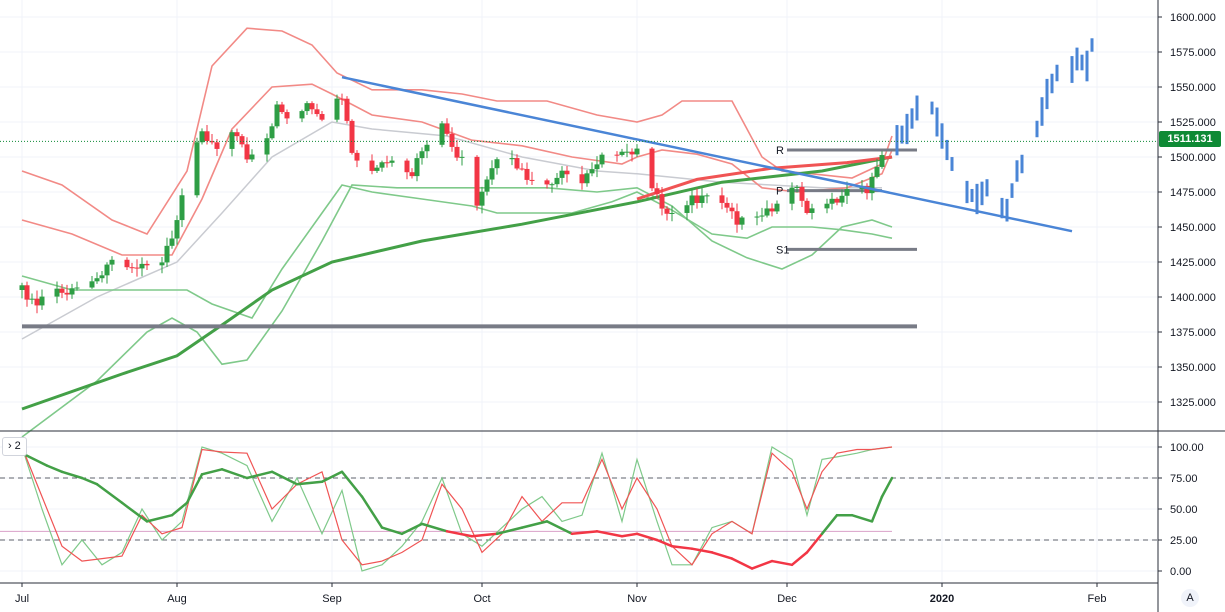 The image size is (1225, 612). Describe the element at coordinates (1193, 53) in the screenshot. I see `price-tick-label: 1575.000` at that location.